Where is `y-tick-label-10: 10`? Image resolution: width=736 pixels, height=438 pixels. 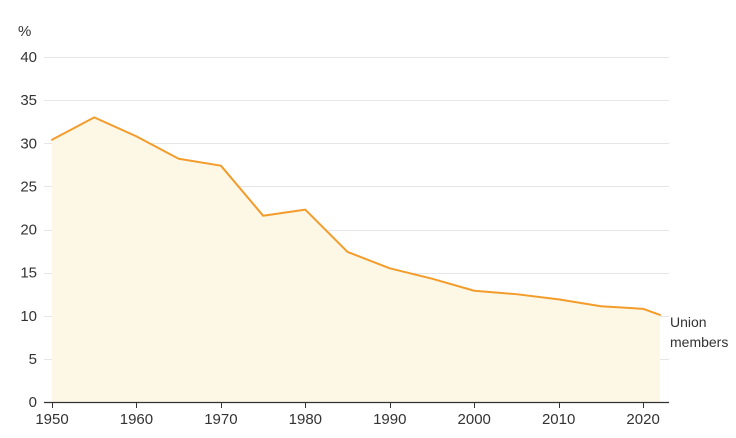
y-tick-label-10: 10 is located at coordinates (28, 316).